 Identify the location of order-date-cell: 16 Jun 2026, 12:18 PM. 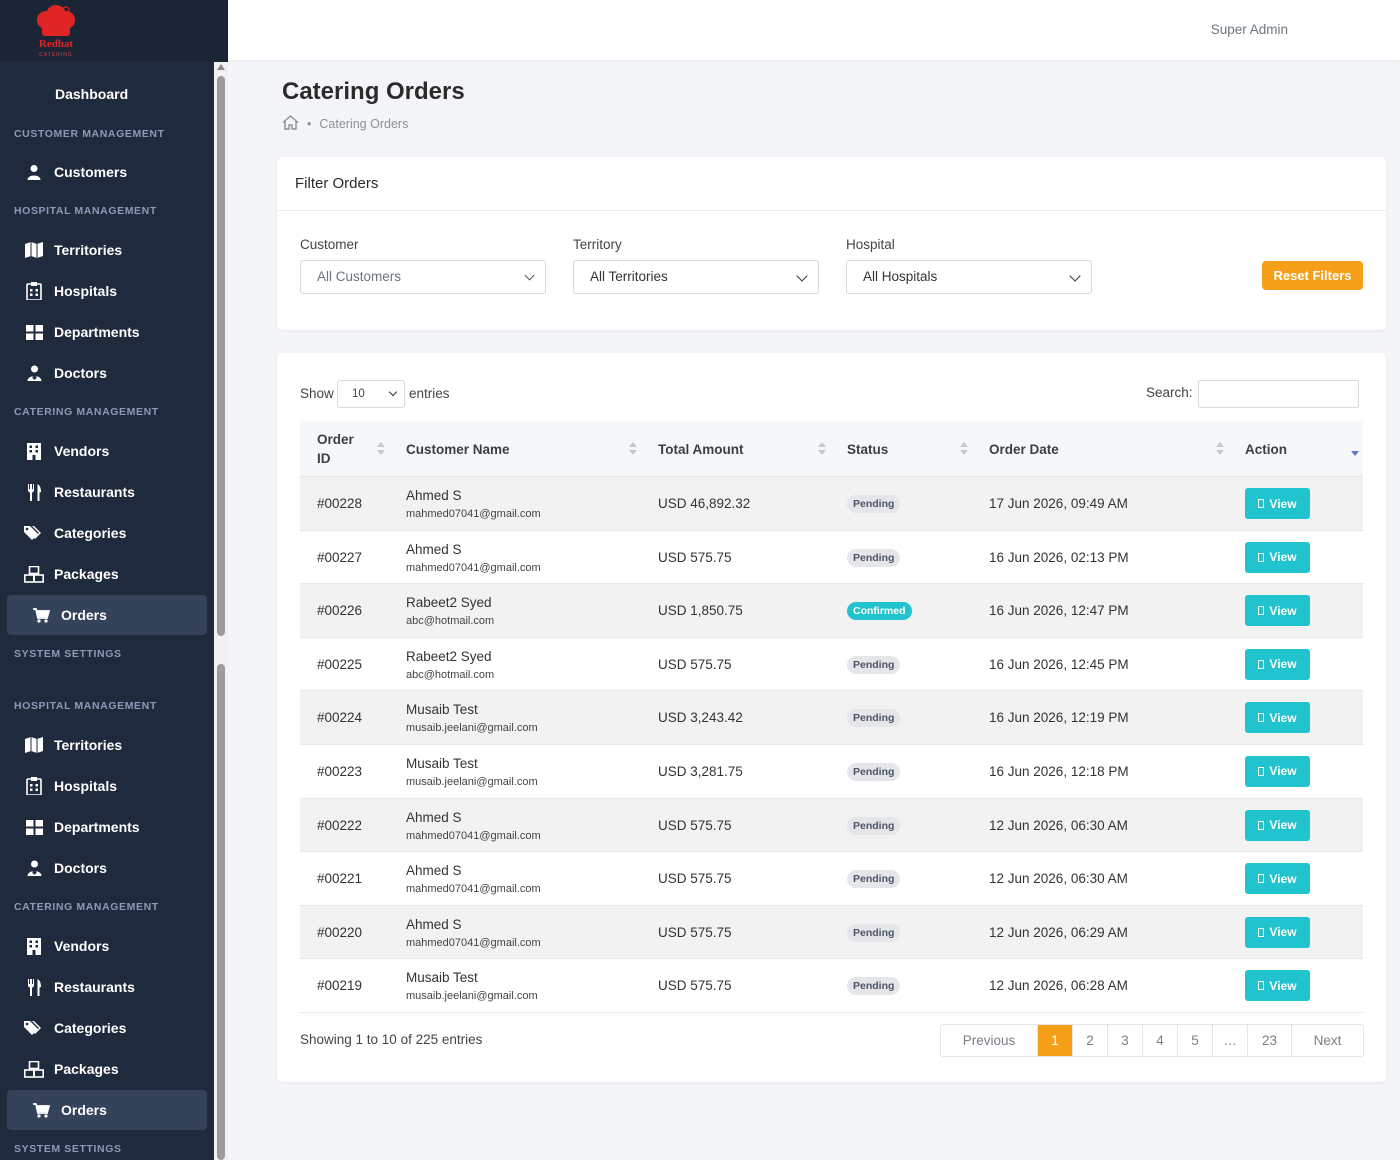
(1059, 771).